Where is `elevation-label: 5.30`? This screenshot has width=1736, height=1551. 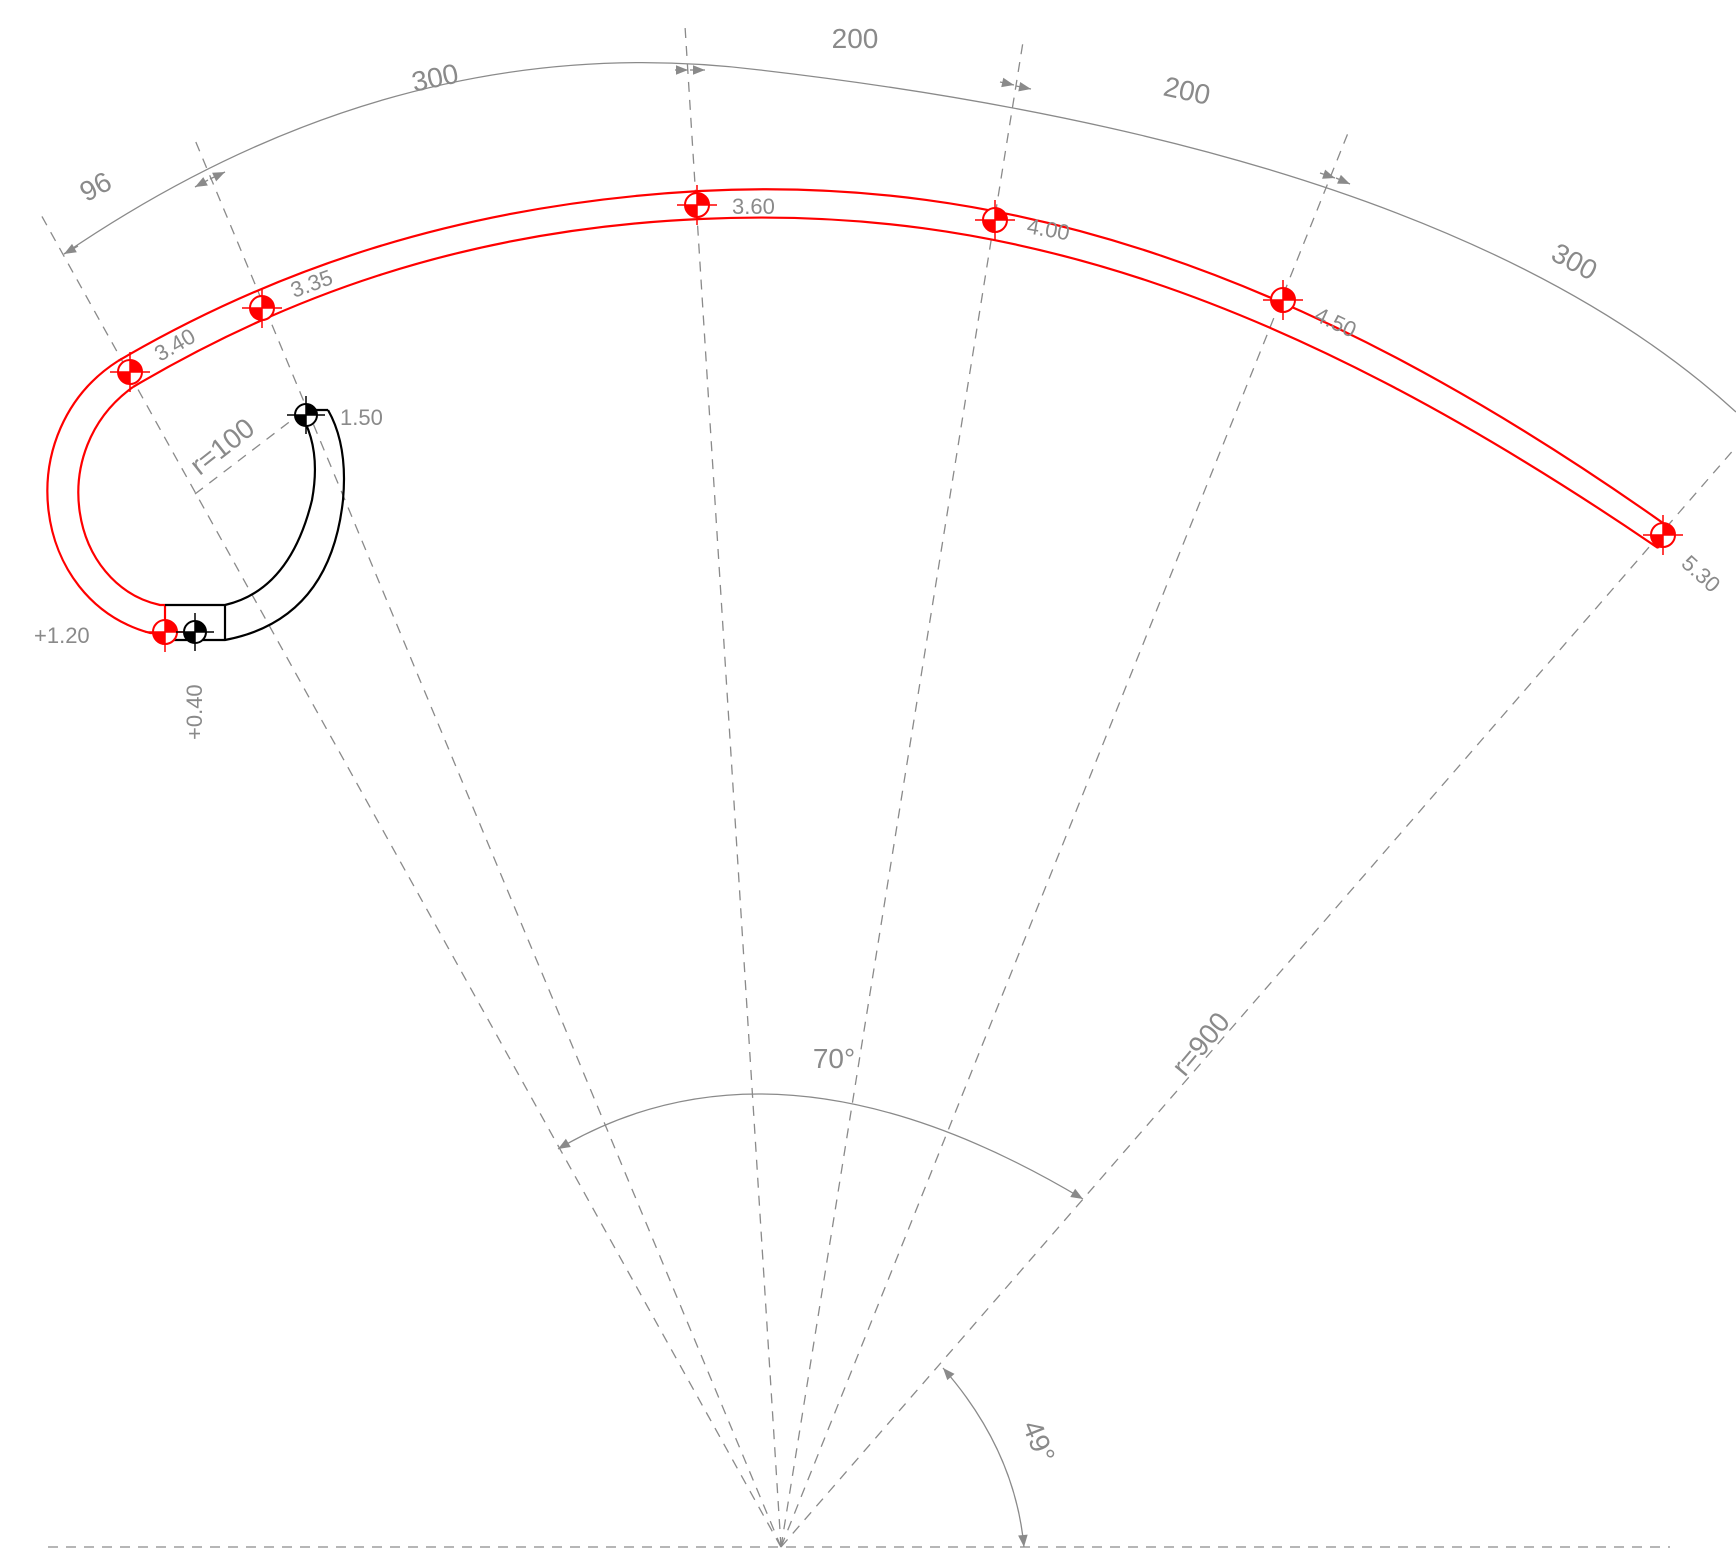
elevation-label: 5.30 is located at coordinates (1701, 573).